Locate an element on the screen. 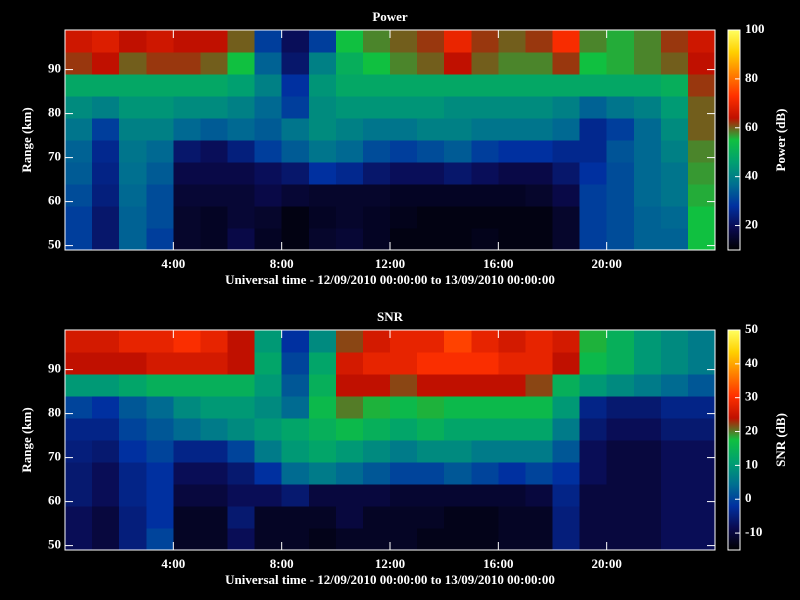  x-tick-label: 12:00 is located at coordinates (390, 563).